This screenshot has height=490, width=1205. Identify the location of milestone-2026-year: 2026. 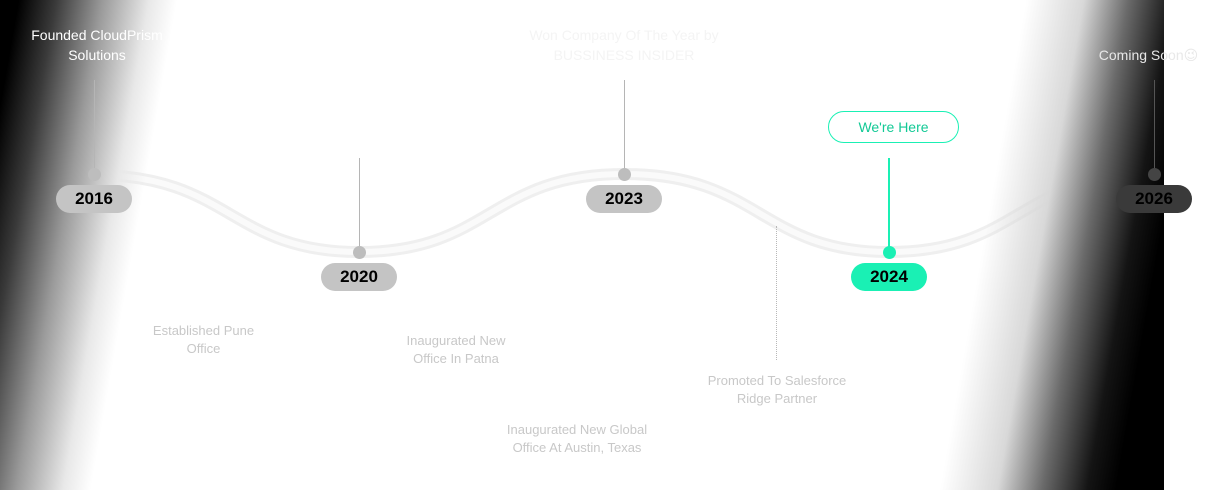
(1154, 199).